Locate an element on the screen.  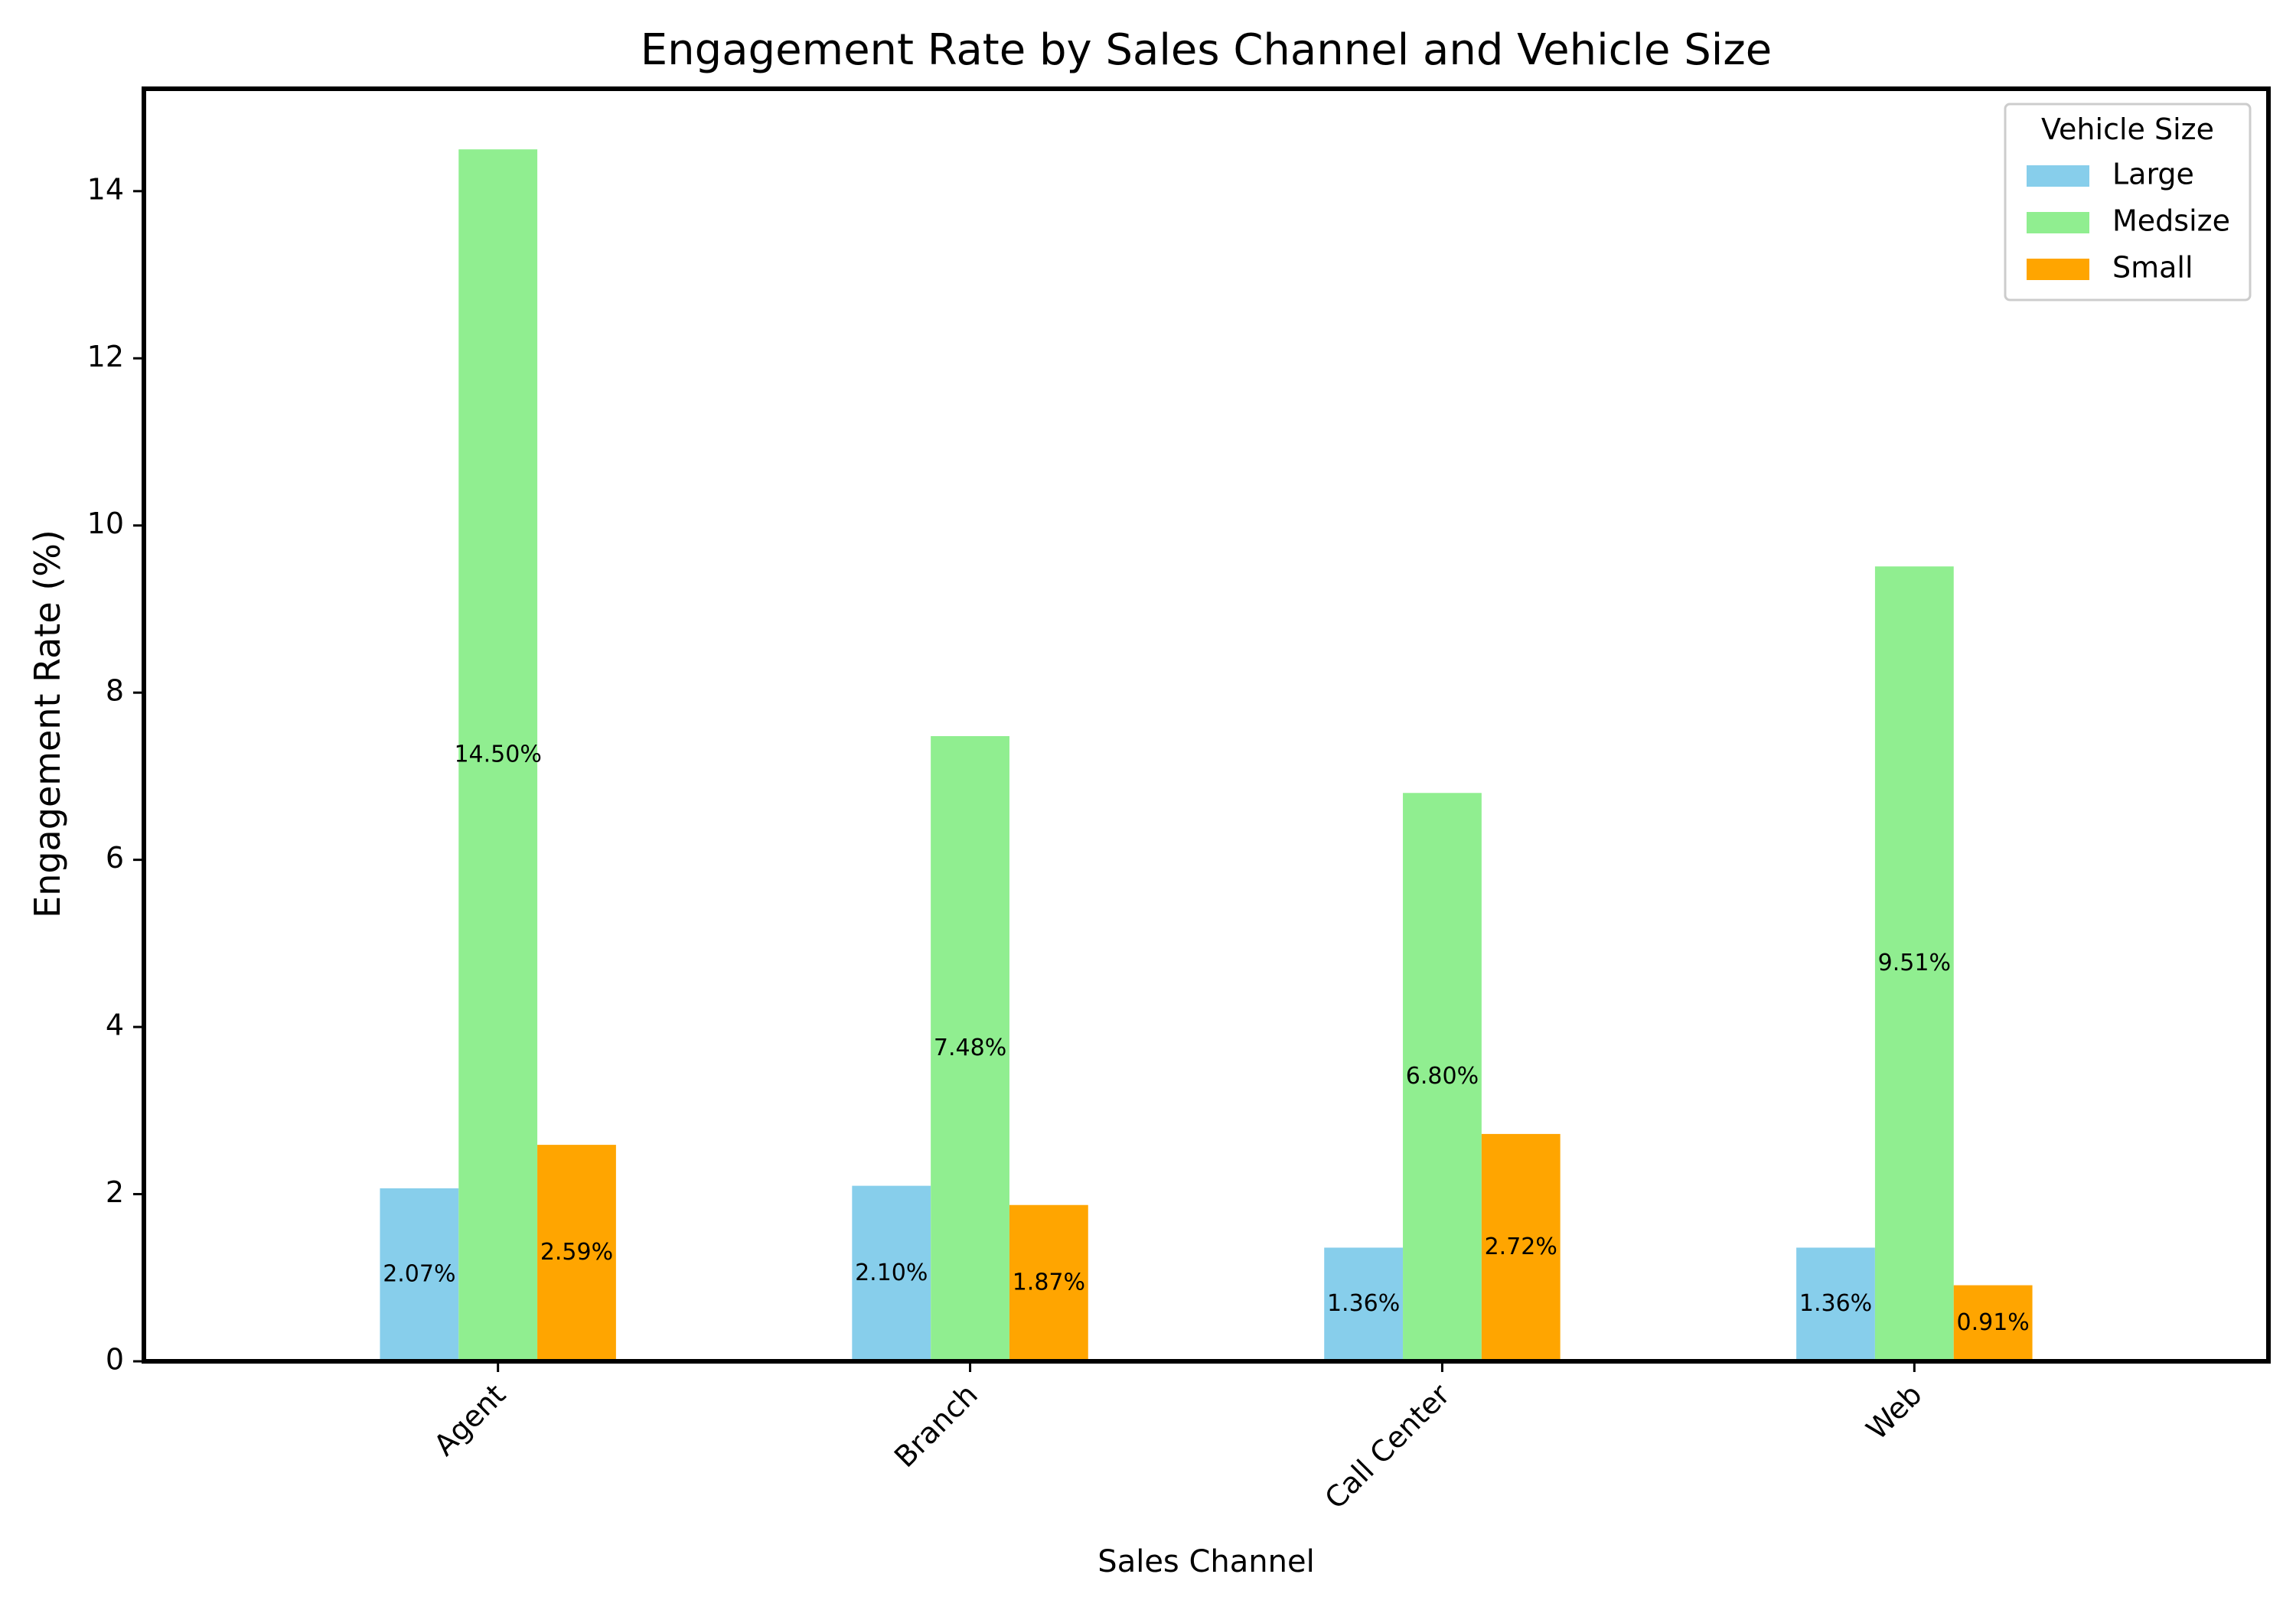
y-tick-label: 4 is located at coordinates (115, 1025).